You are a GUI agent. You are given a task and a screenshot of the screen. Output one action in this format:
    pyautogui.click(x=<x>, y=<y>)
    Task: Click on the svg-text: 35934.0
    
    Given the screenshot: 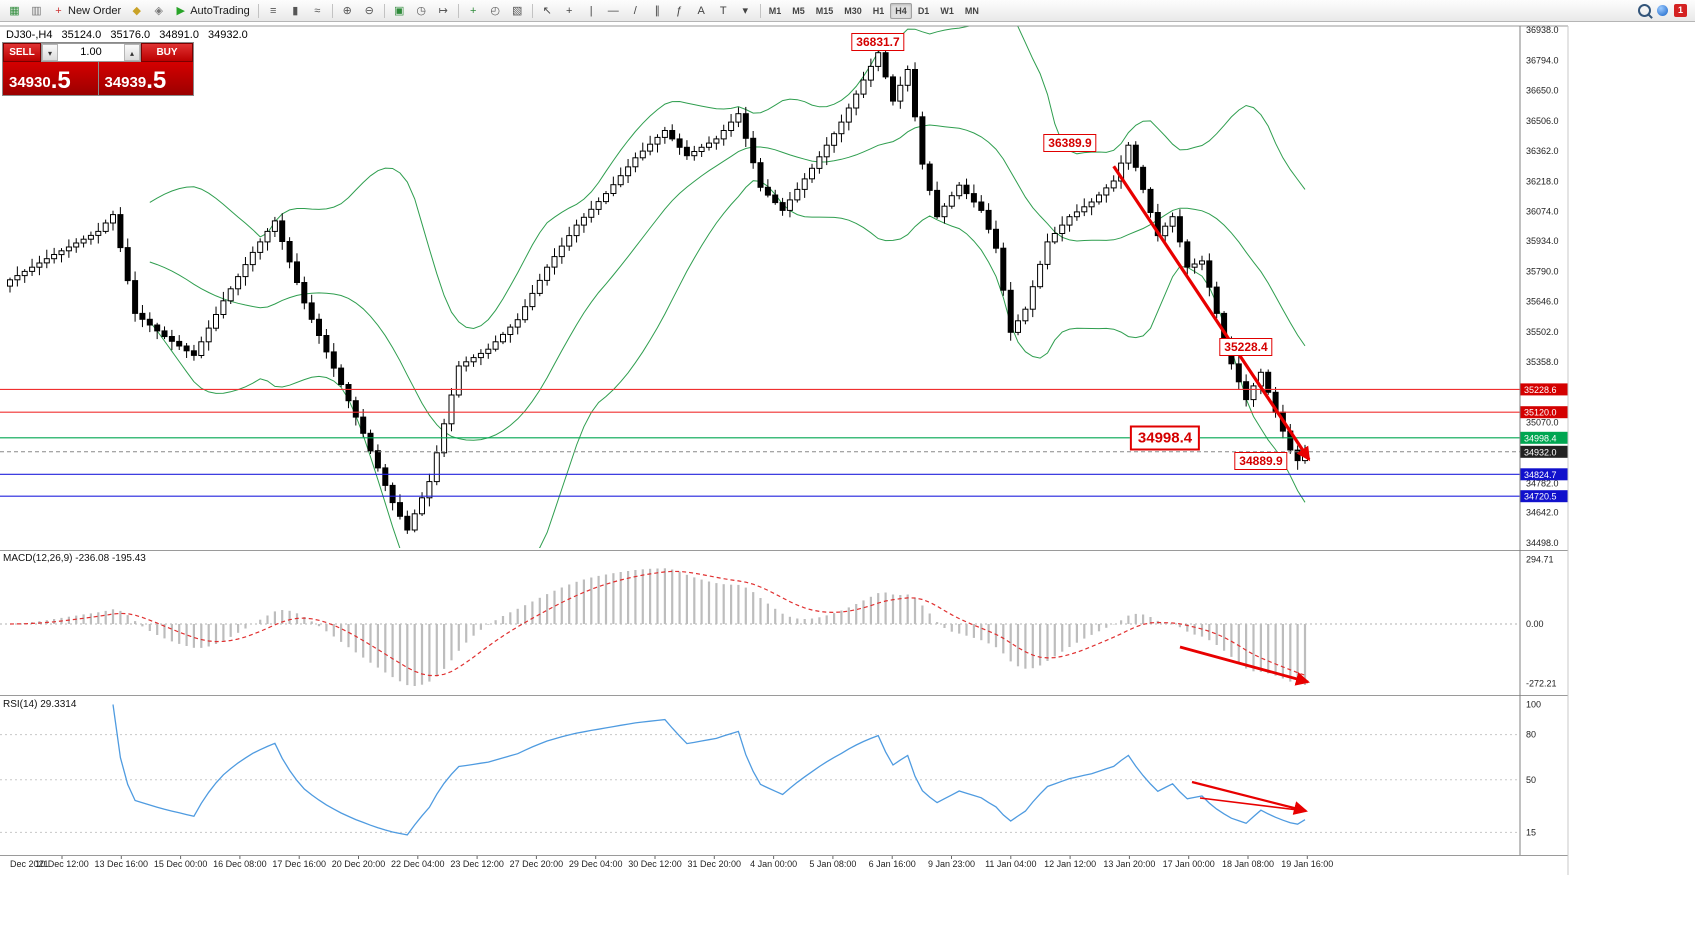 What is the action you would take?
    pyautogui.click(x=1542, y=241)
    